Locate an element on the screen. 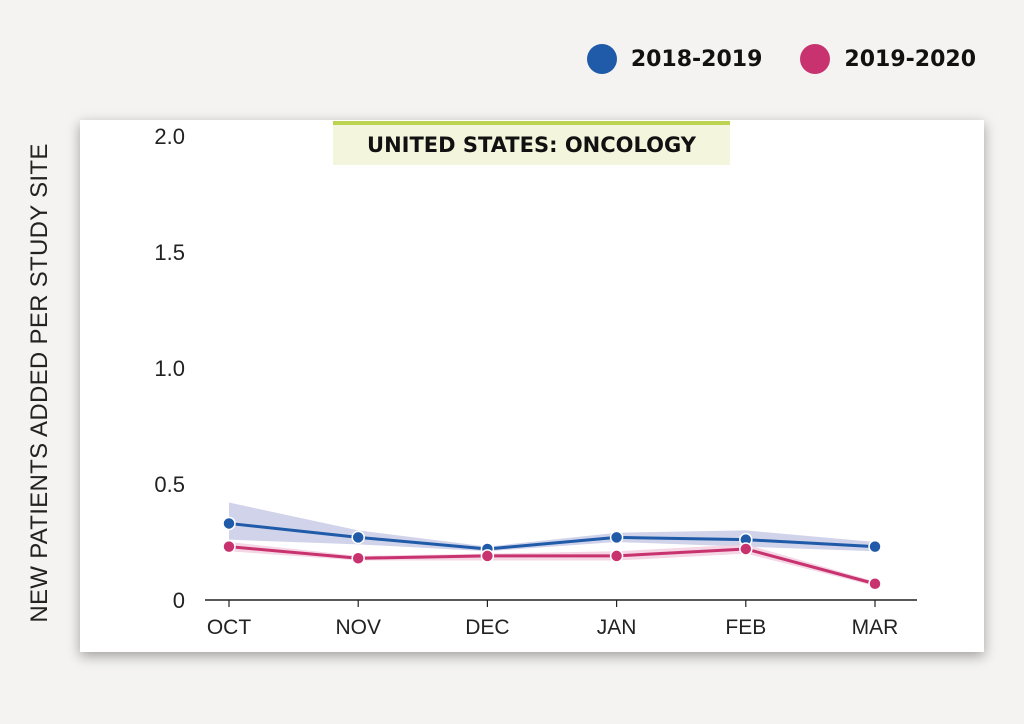 The image size is (1024, 724). legend: 2018-2019 2019-2020 is located at coordinates (762, 59).